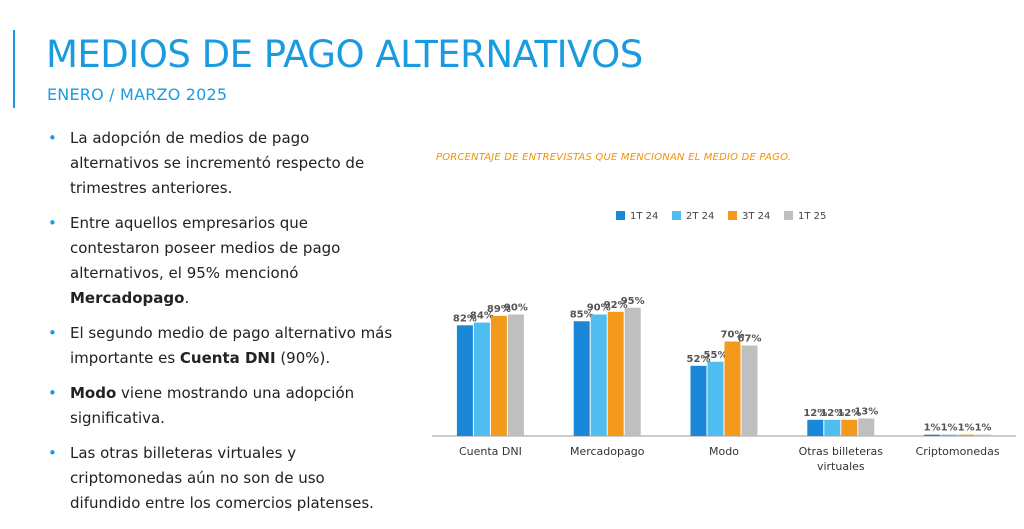 The height and width of the screenshot is (529, 1024). What do you see at coordinates (644, 216) in the screenshot?
I see `legend-label: 1T 24` at bounding box center [644, 216].